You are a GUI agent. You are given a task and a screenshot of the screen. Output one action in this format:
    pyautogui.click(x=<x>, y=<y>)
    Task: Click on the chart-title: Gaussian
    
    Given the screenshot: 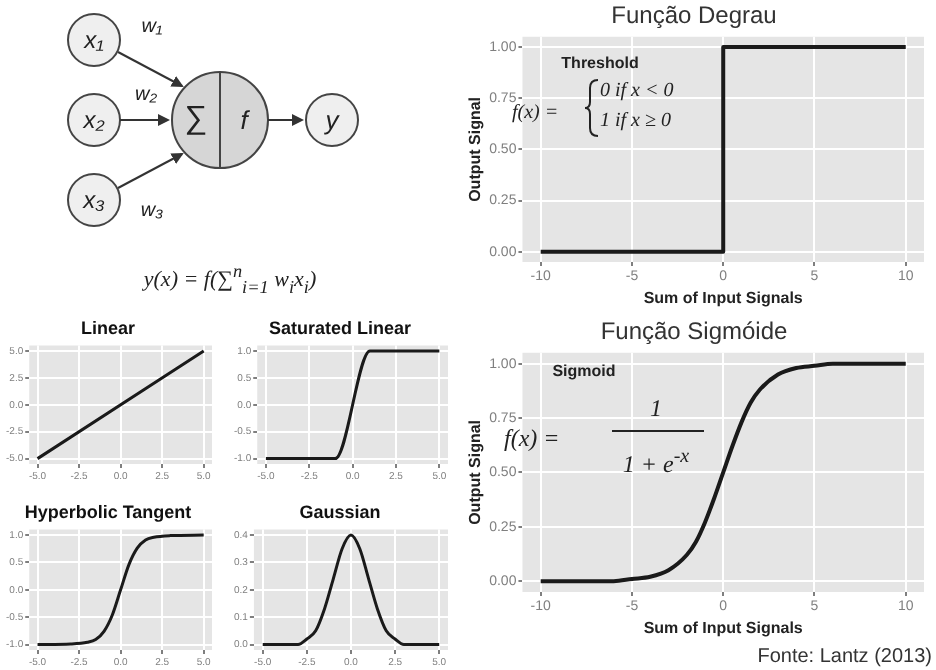 What is the action you would take?
    pyautogui.click(x=340, y=511)
    